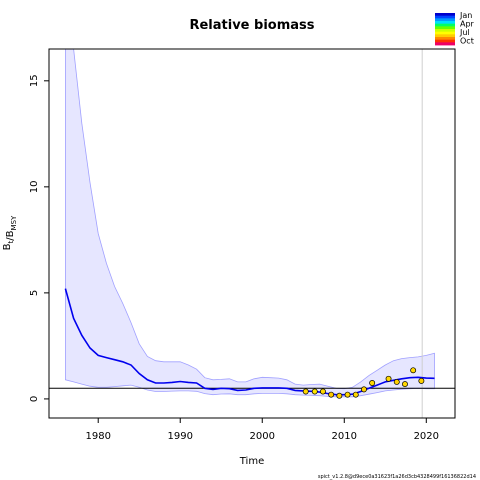  I want to click on legend-label: Apr, so click(467, 24).